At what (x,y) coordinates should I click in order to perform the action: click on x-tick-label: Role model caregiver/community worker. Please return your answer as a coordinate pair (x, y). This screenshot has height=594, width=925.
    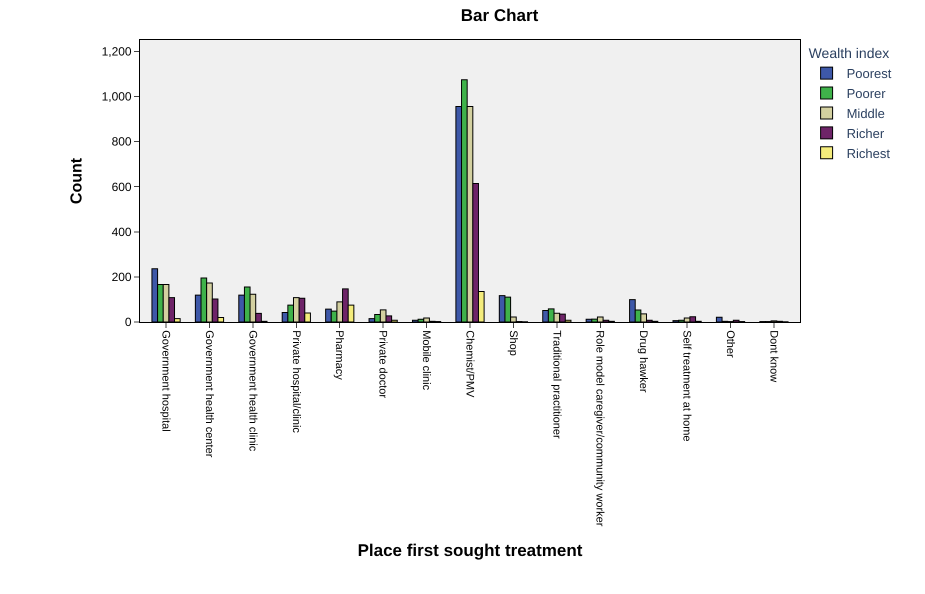
    Looking at the image, I should click on (600, 428).